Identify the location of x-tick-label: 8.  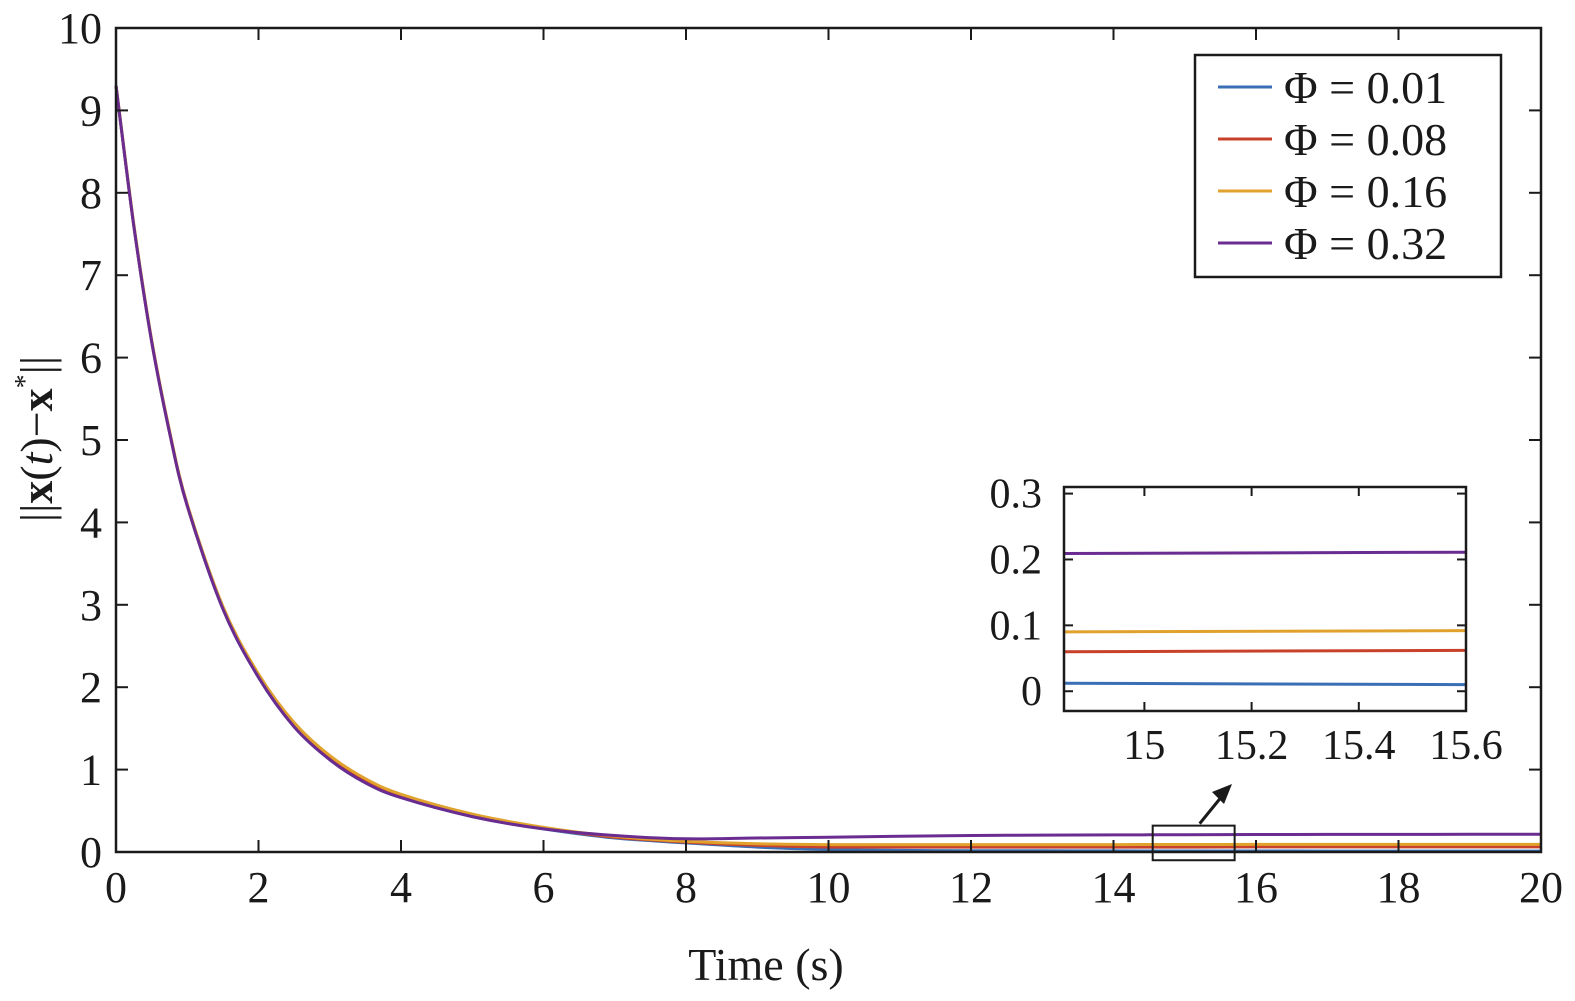
(686, 887).